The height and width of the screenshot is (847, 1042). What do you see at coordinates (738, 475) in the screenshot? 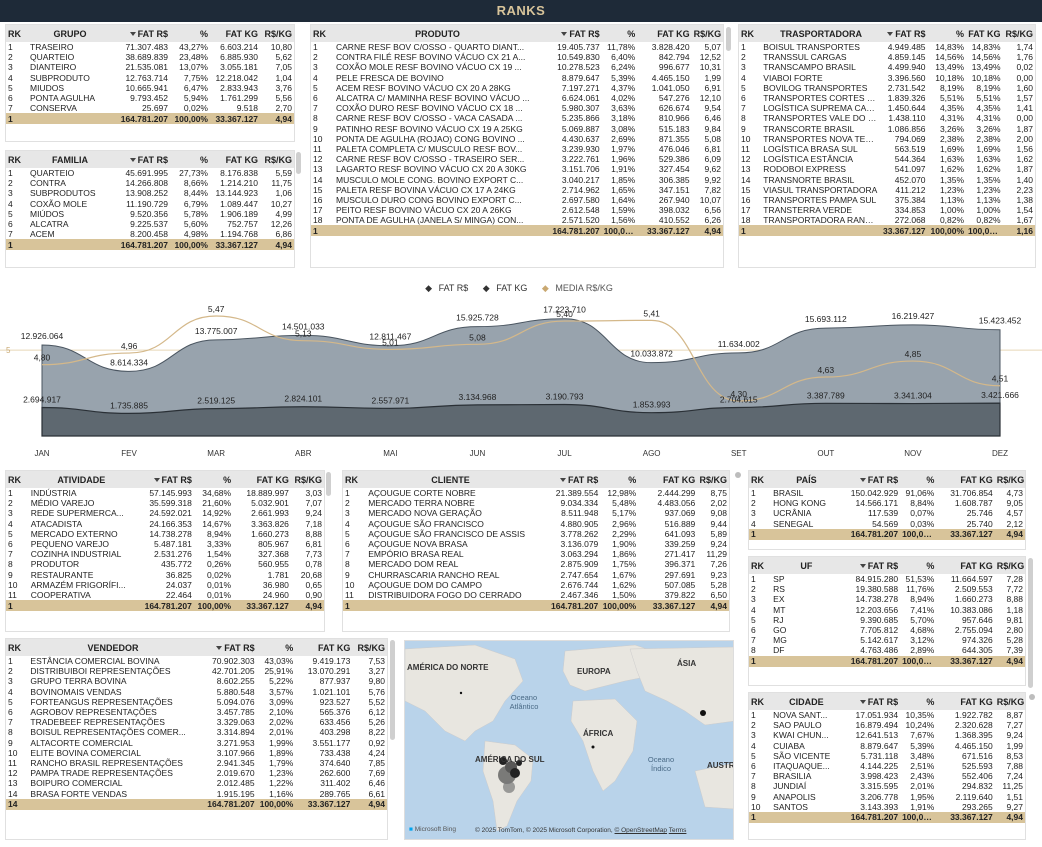
I see `cliente-scroll-dot` at bounding box center [738, 475].